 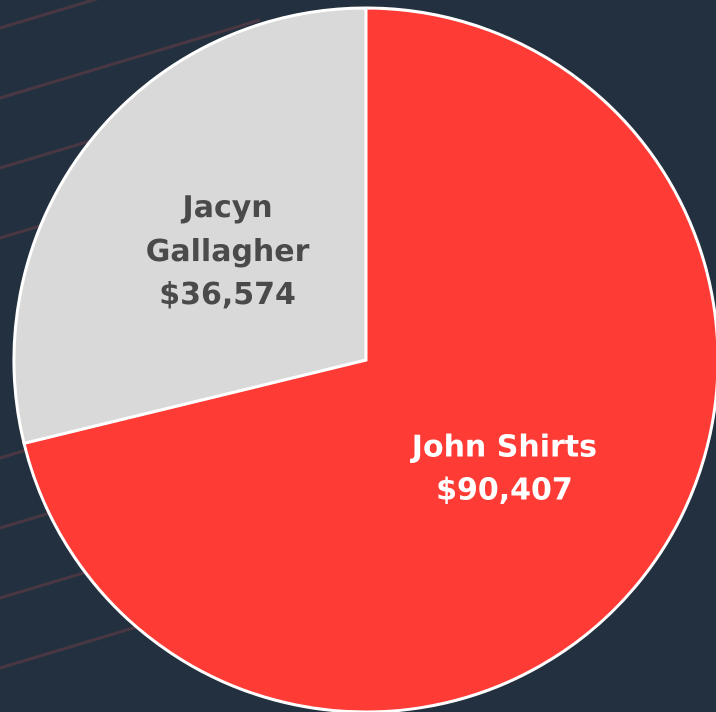 I want to click on slice-label: John Shirts $90,407, so click(x=504, y=468).